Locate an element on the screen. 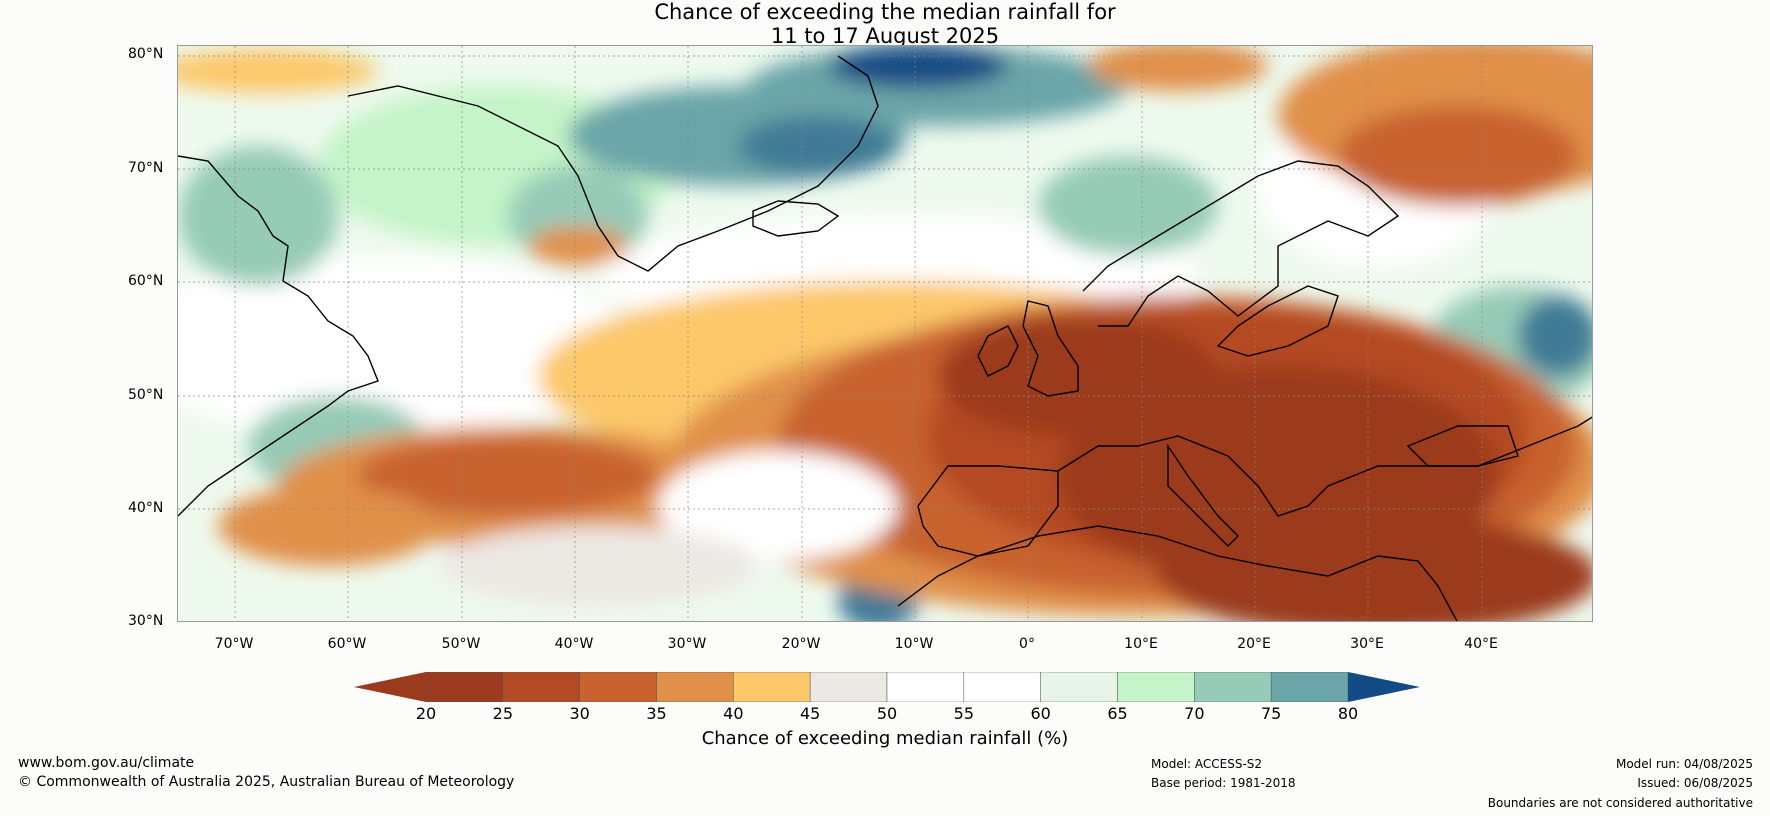 The height and width of the screenshot is (816, 1770). lon-label-40e: 40°E is located at coordinates (1481, 644).